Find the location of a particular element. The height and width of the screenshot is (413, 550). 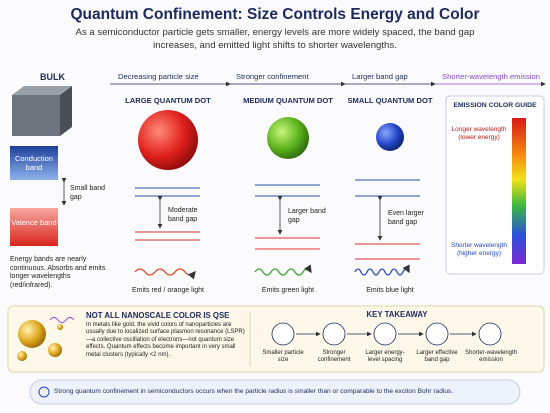

note-title: NOT ALL NANOSCALE COLOR IS QSE is located at coordinates (158, 315).